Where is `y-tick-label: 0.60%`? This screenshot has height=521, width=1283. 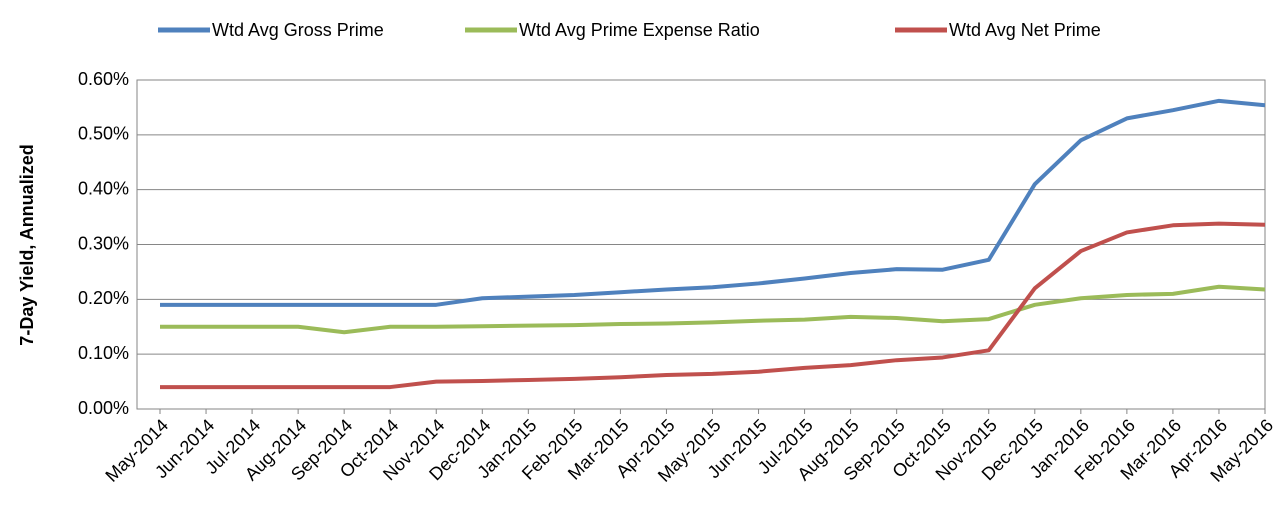 y-tick-label: 0.60% is located at coordinates (103, 79).